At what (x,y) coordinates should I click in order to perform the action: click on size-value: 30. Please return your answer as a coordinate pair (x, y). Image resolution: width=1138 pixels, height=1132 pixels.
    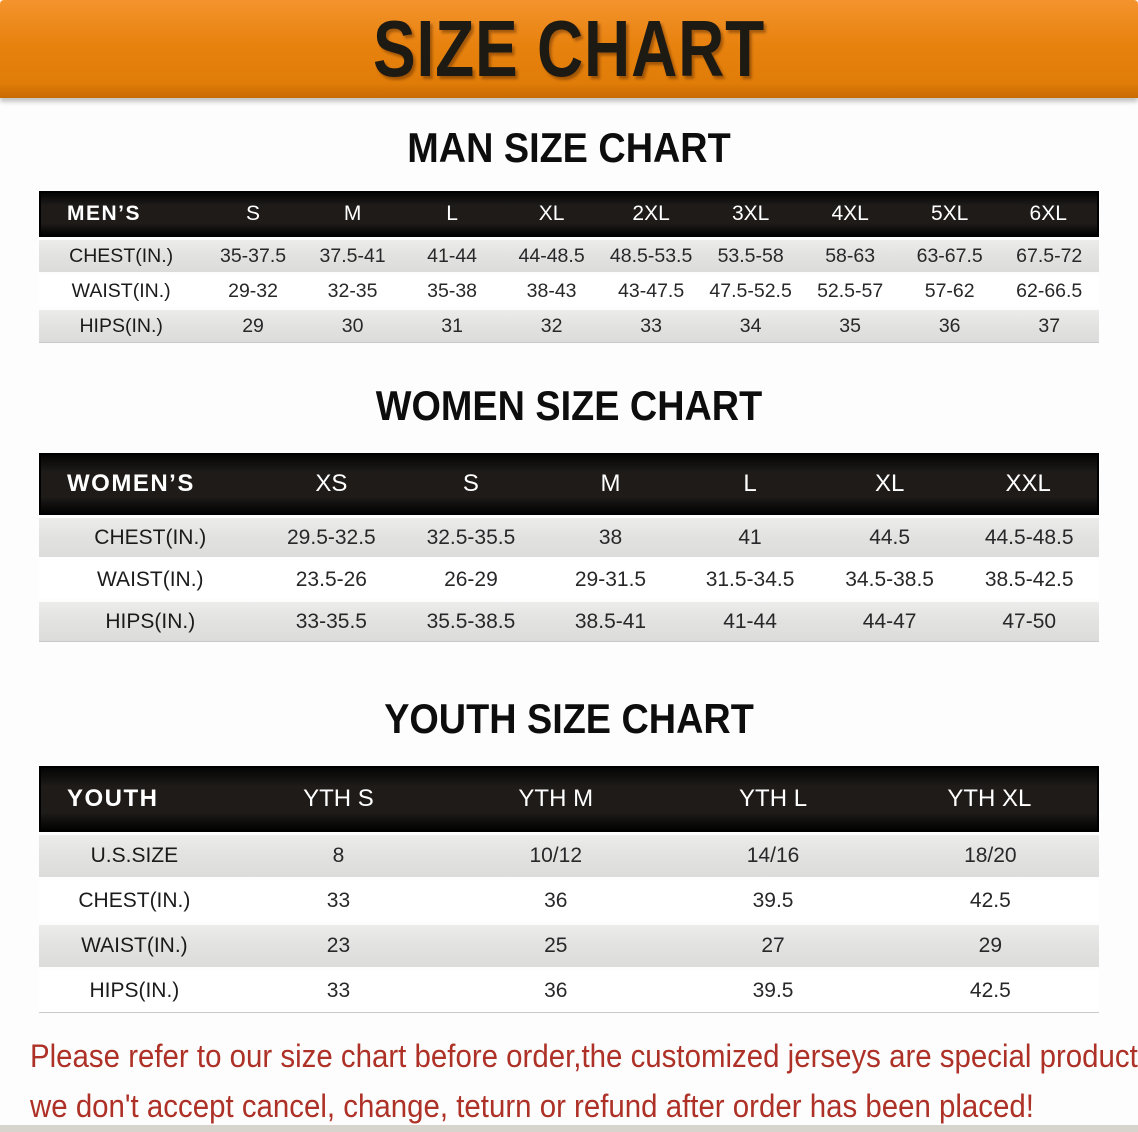
    Looking at the image, I should click on (352, 327).